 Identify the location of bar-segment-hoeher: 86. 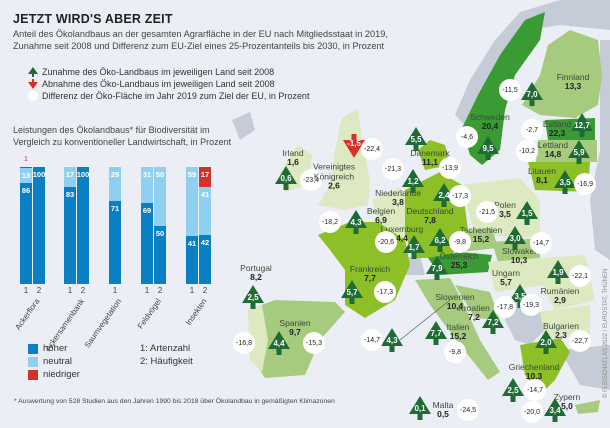
(26, 233).